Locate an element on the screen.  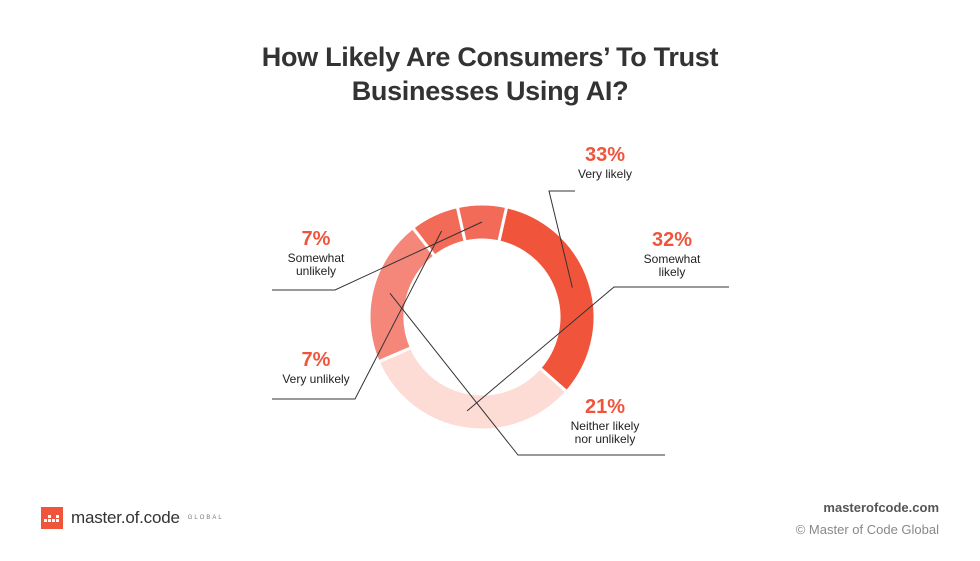
slice-somewhat-unlikely is located at coordinates (482, 223).